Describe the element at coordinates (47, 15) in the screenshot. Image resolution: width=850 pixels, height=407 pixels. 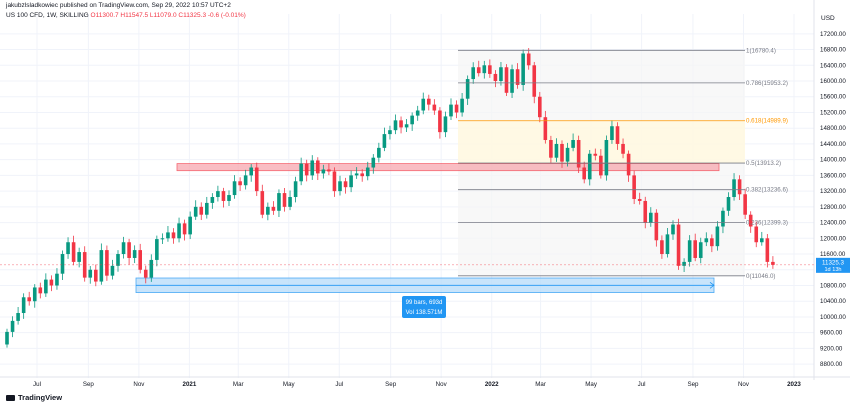
I see `symbol-name: US 100 CFD, 1W, SKILLING` at that location.